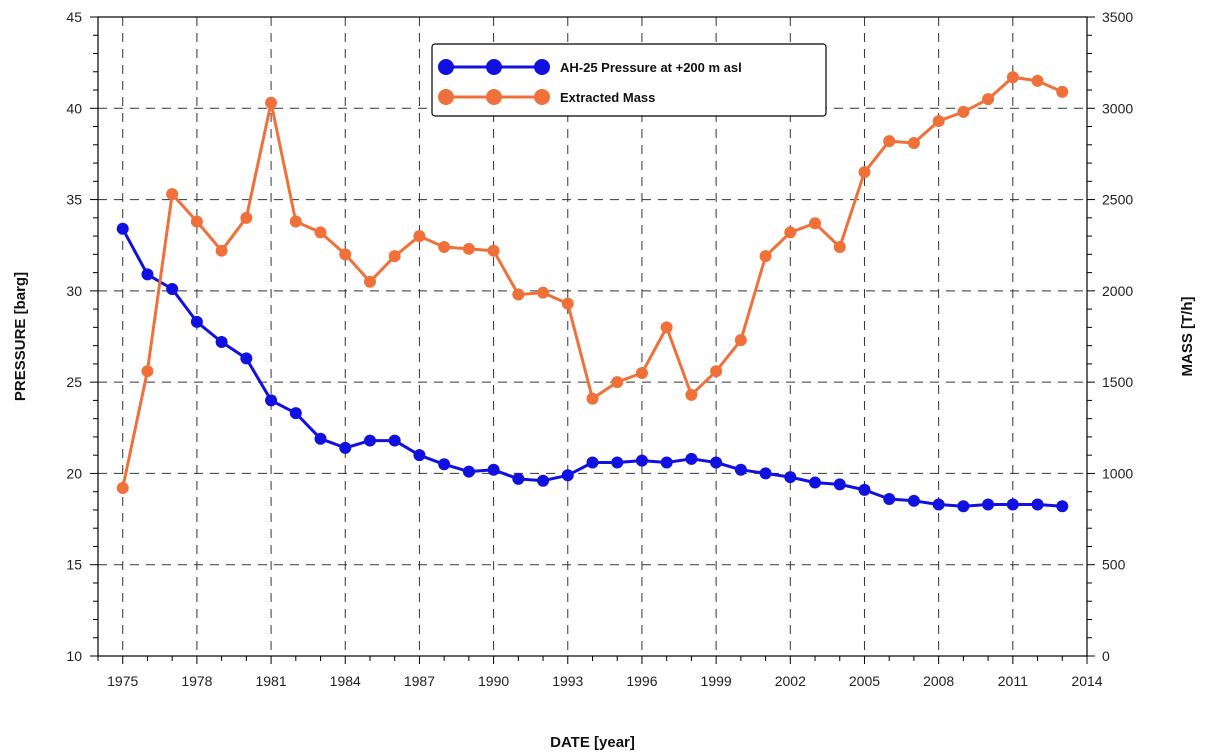  I want to click on y2-tick-label: 1500, so click(1117, 382).